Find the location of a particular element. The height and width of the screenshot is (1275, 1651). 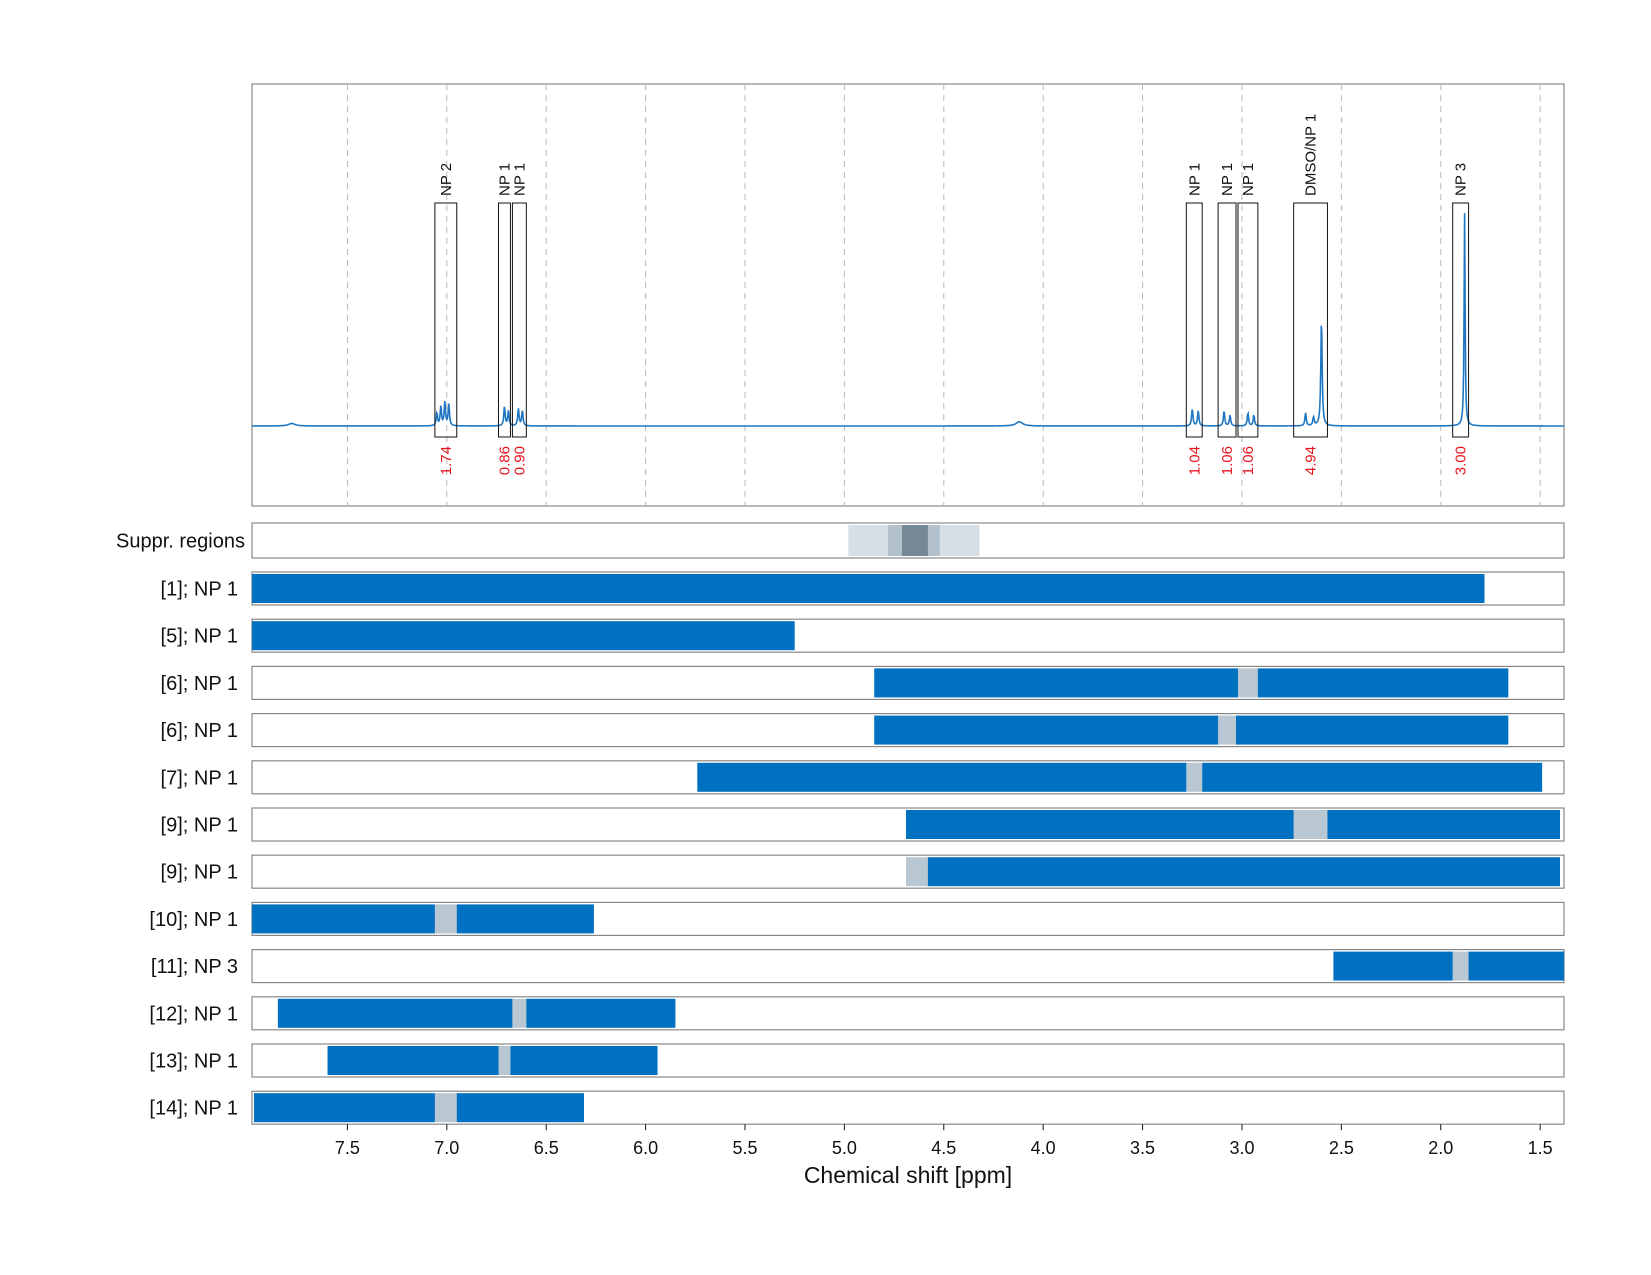

peak-label-6: DMSO/NP 1 is located at coordinates (1311, 155).